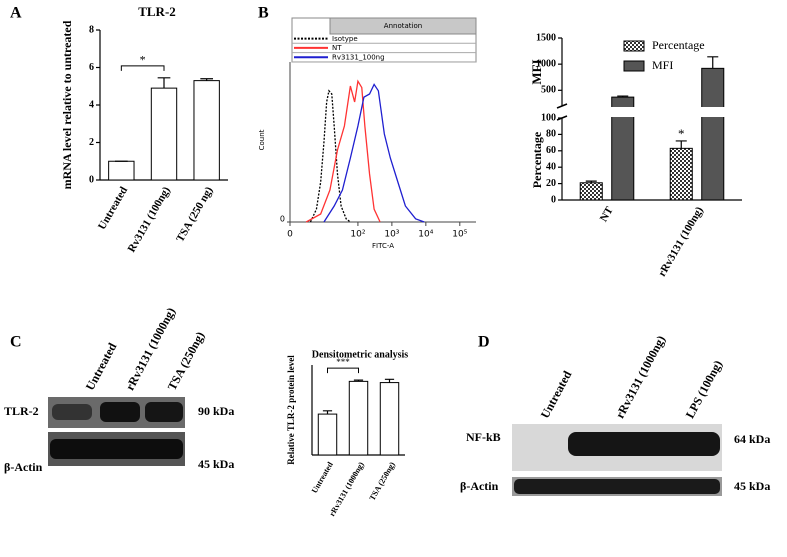  I want to click on legend-title: Annotation, so click(403, 26).